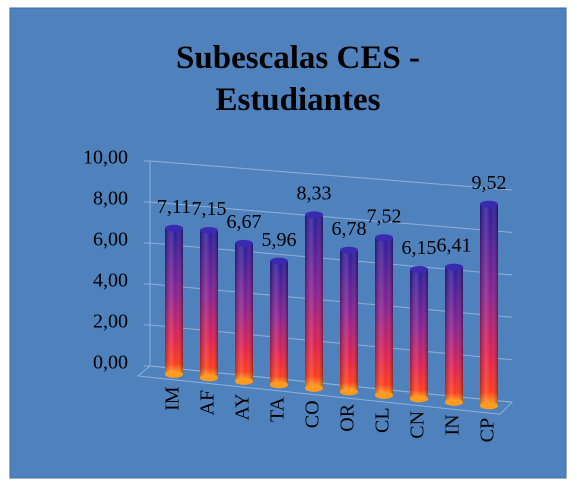 The image size is (577, 485). What do you see at coordinates (488, 430) in the screenshot?
I see `x-tick-label: CP` at bounding box center [488, 430].